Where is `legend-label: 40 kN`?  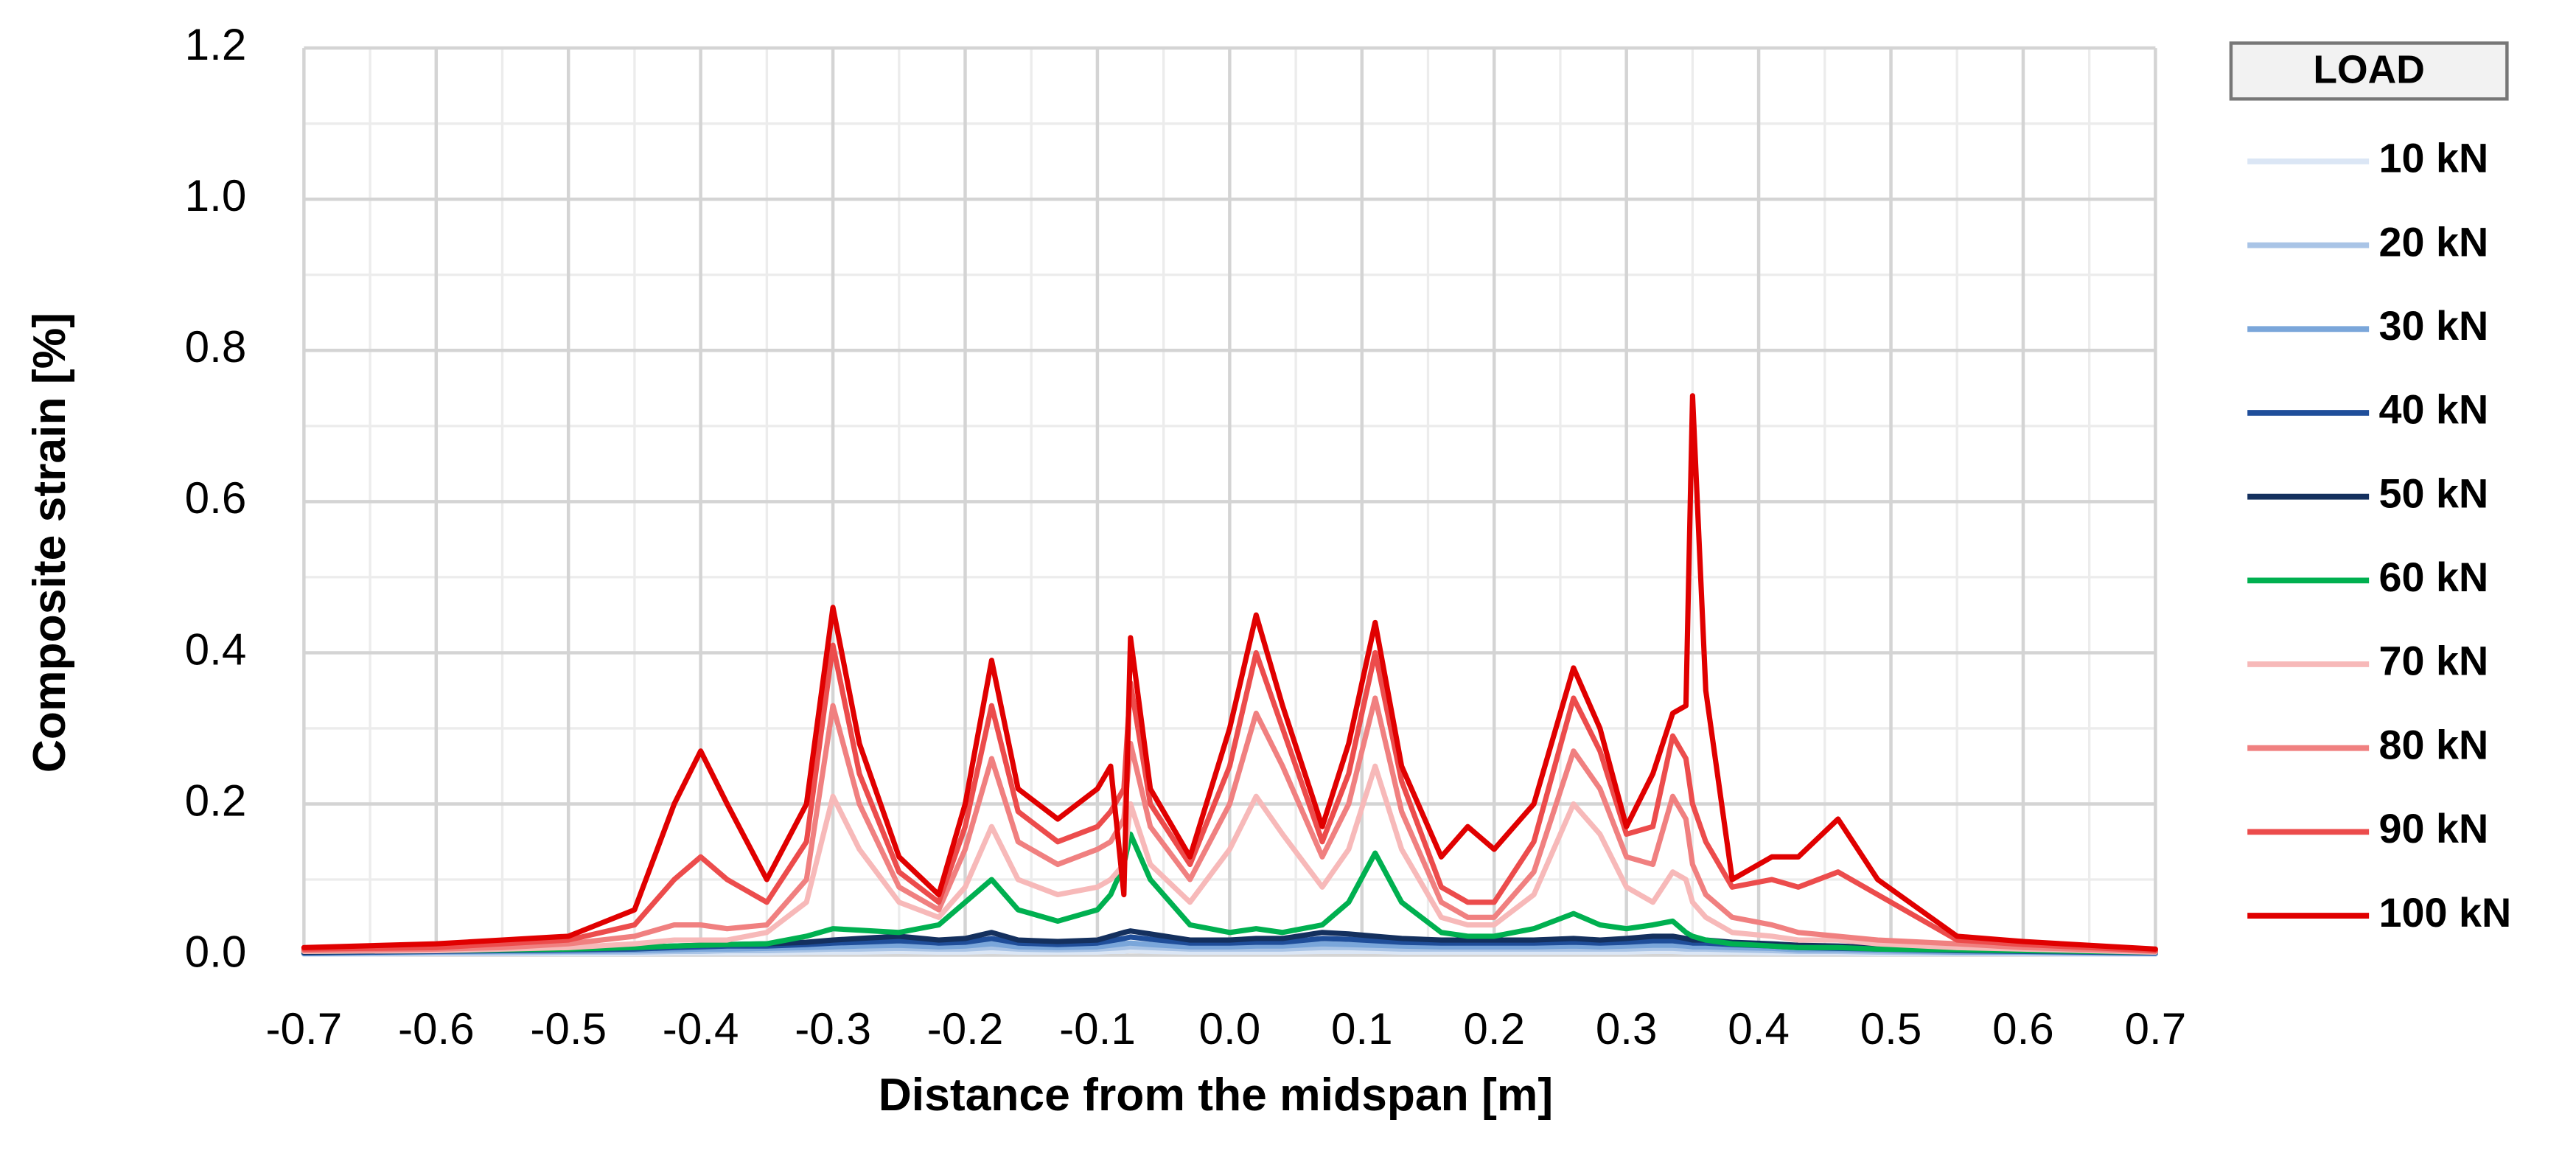 legend-label: 40 kN is located at coordinates (2434, 410).